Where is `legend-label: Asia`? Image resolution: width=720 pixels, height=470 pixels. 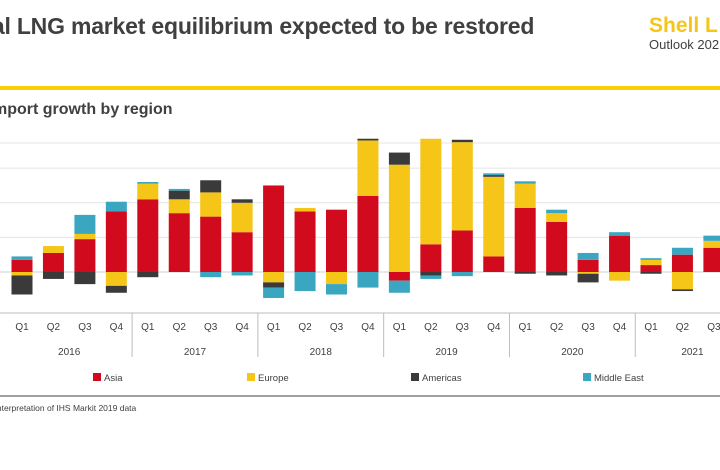 legend-label: Asia is located at coordinates (113, 378).